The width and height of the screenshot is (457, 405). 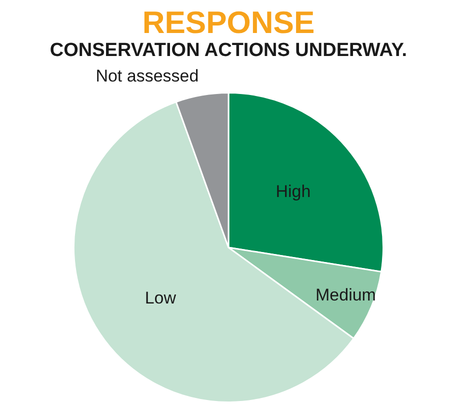 I want to click on slice-label: Medium, so click(x=346, y=295).